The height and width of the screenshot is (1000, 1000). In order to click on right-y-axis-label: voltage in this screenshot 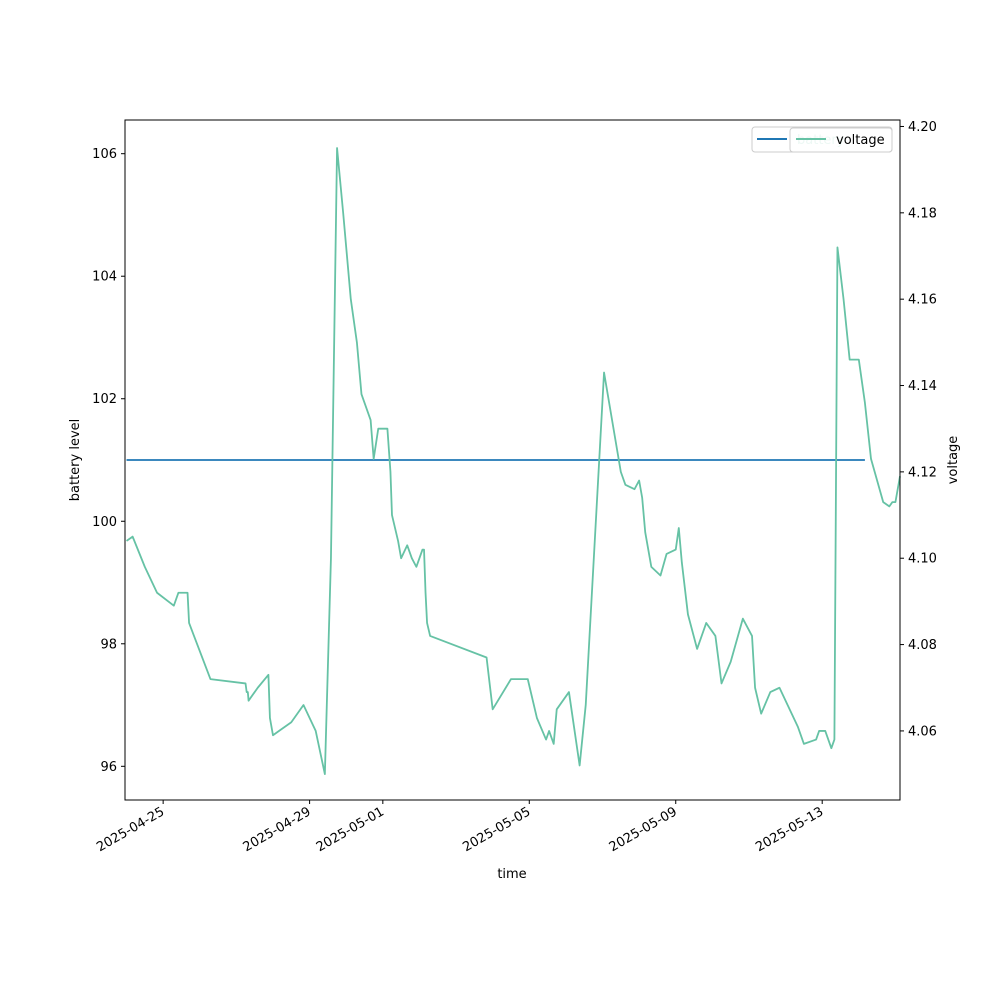, I will do `click(953, 460)`.